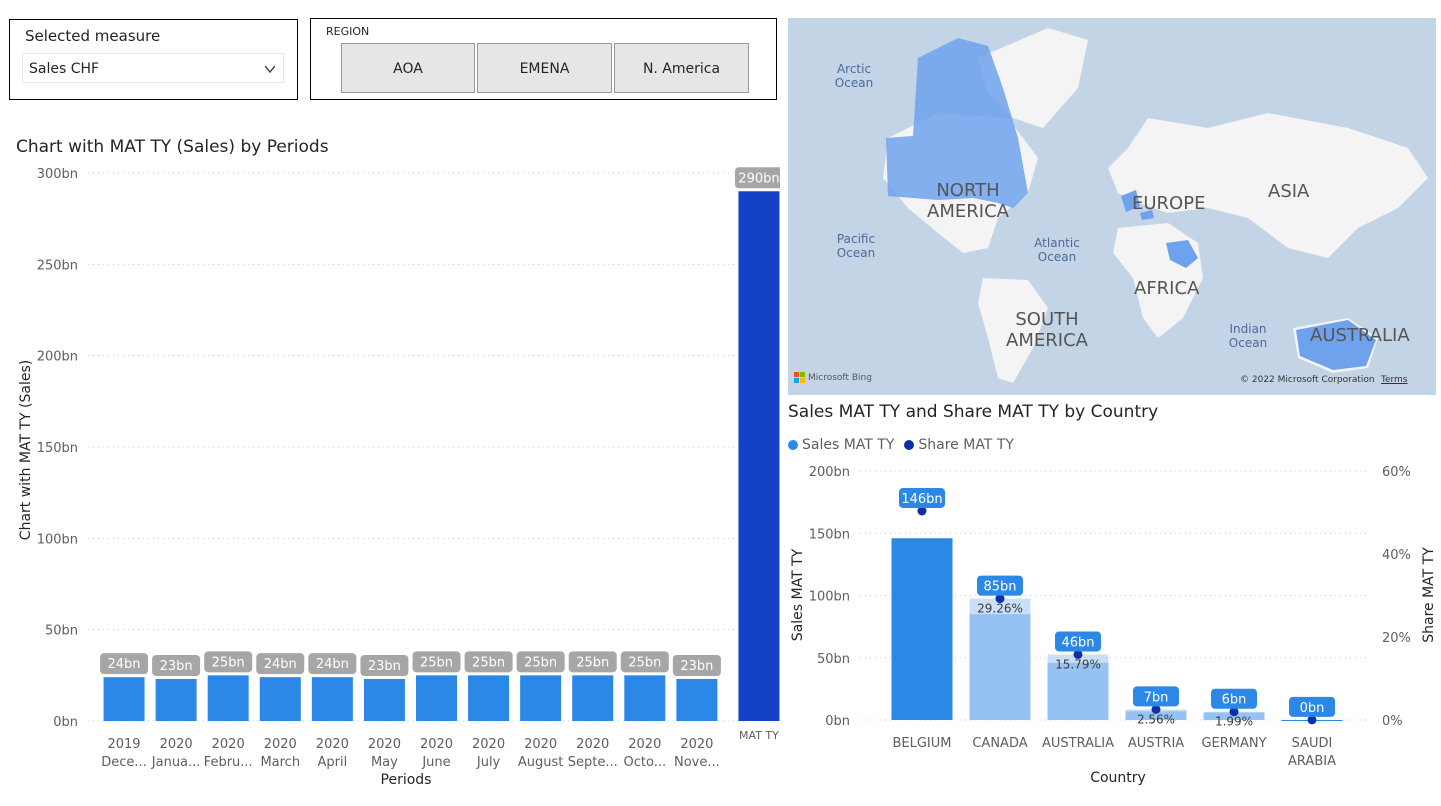 The width and height of the screenshot is (1441, 806). I want to click on map-copyright: © 2022 Microsoft Corporation, so click(1307, 380).